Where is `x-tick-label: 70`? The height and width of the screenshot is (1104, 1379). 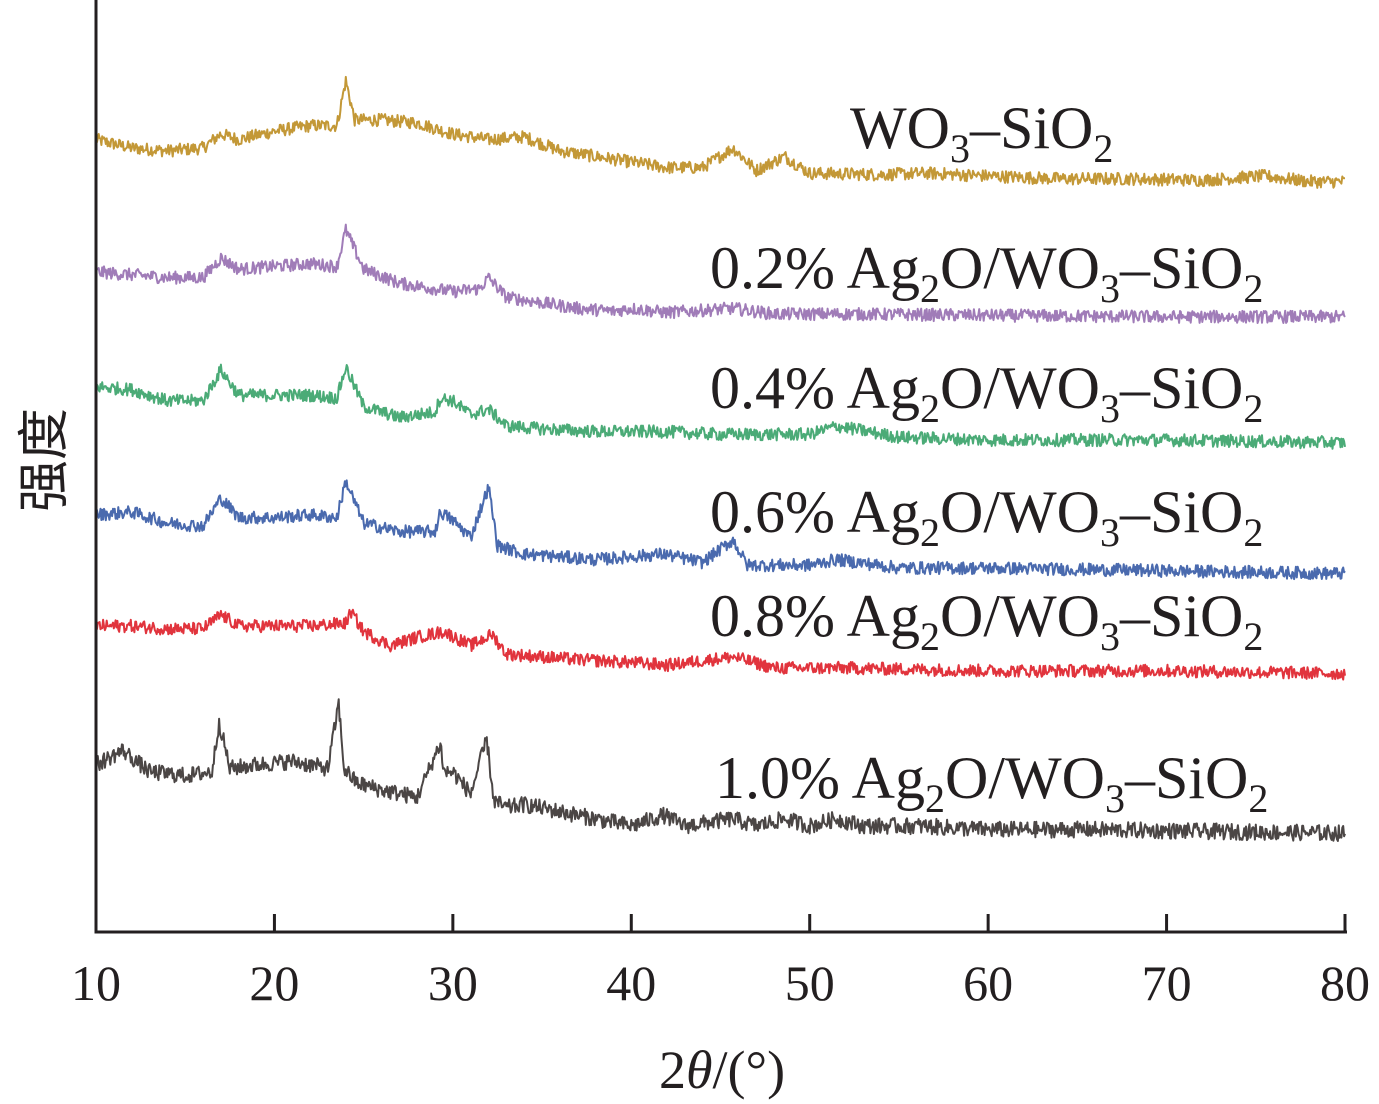
x-tick-label: 70 is located at coordinates (1167, 983).